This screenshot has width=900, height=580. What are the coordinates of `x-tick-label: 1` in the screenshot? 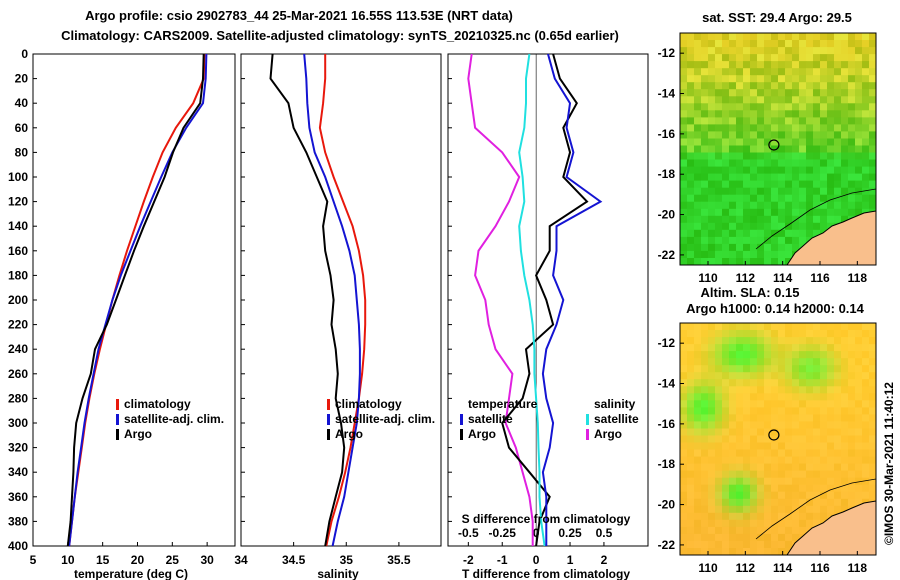 It's located at (570, 560).